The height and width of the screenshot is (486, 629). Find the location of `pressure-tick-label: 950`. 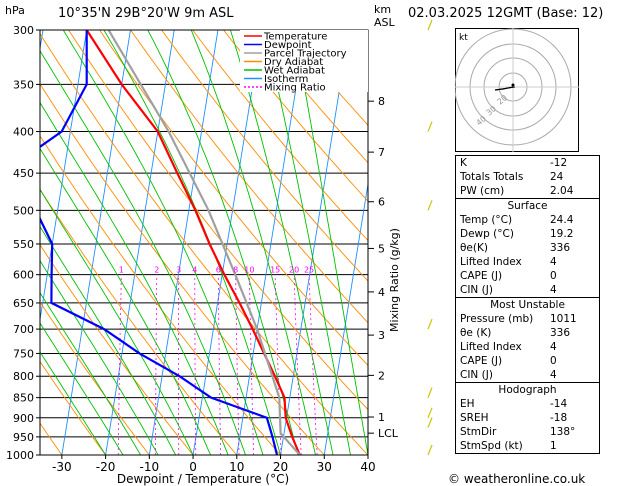

pressure-tick-label: 950 is located at coordinates (23, 437).